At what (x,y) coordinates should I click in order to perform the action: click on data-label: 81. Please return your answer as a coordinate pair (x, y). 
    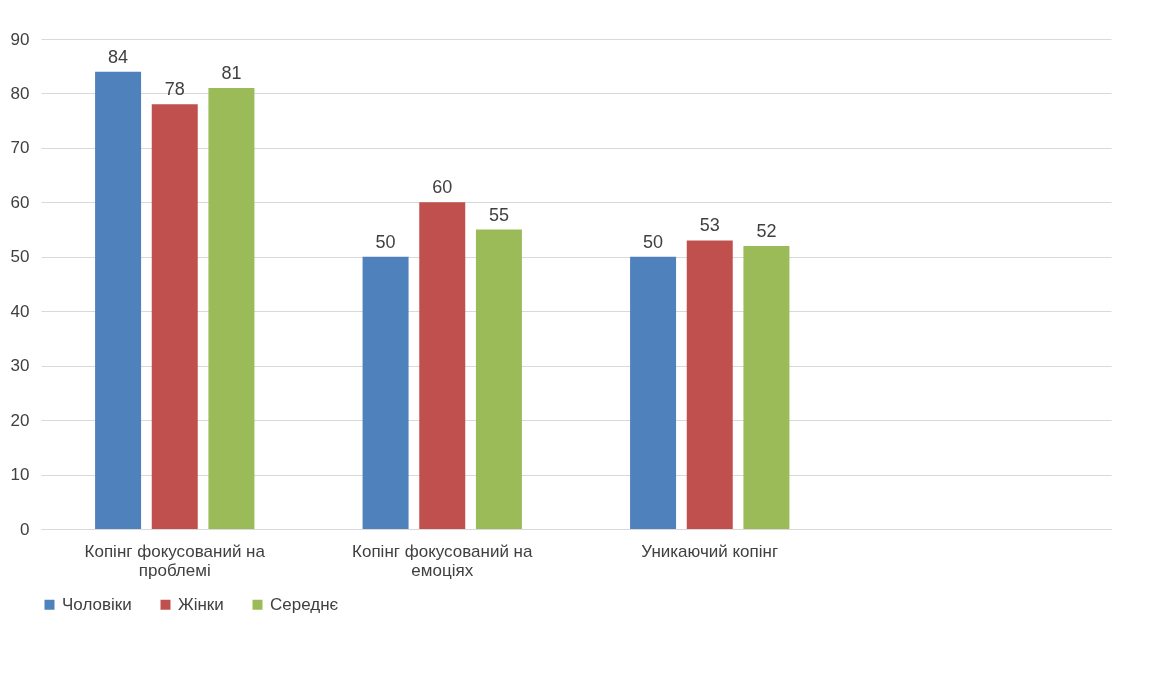
    Looking at the image, I should click on (231, 73).